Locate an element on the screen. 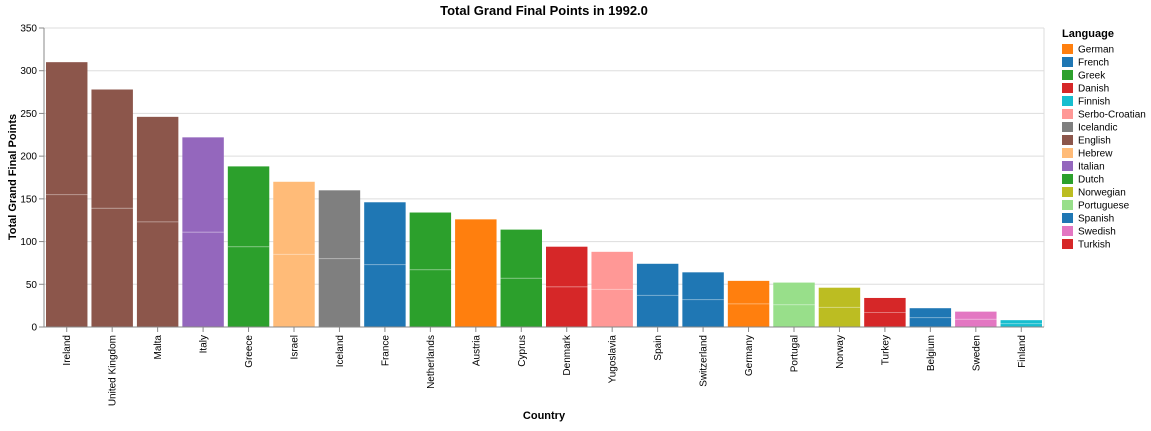  x-tick-label: Austria is located at coordinates (476, 351).